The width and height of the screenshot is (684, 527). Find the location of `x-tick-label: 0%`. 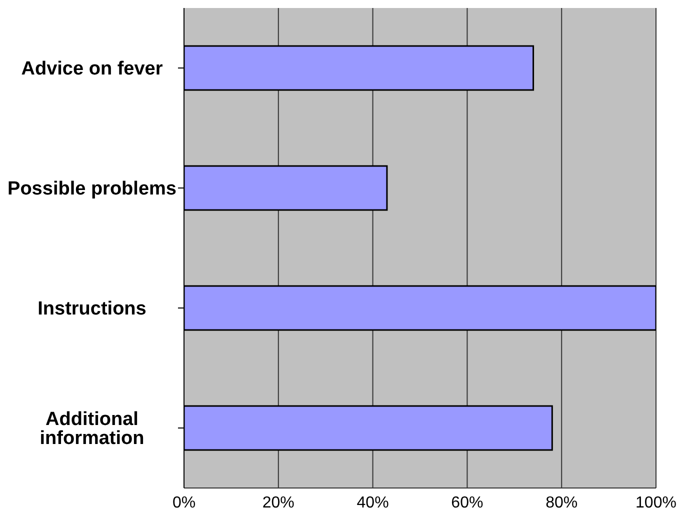

x-tick-label: 0% is located at coordinates (184, 503).